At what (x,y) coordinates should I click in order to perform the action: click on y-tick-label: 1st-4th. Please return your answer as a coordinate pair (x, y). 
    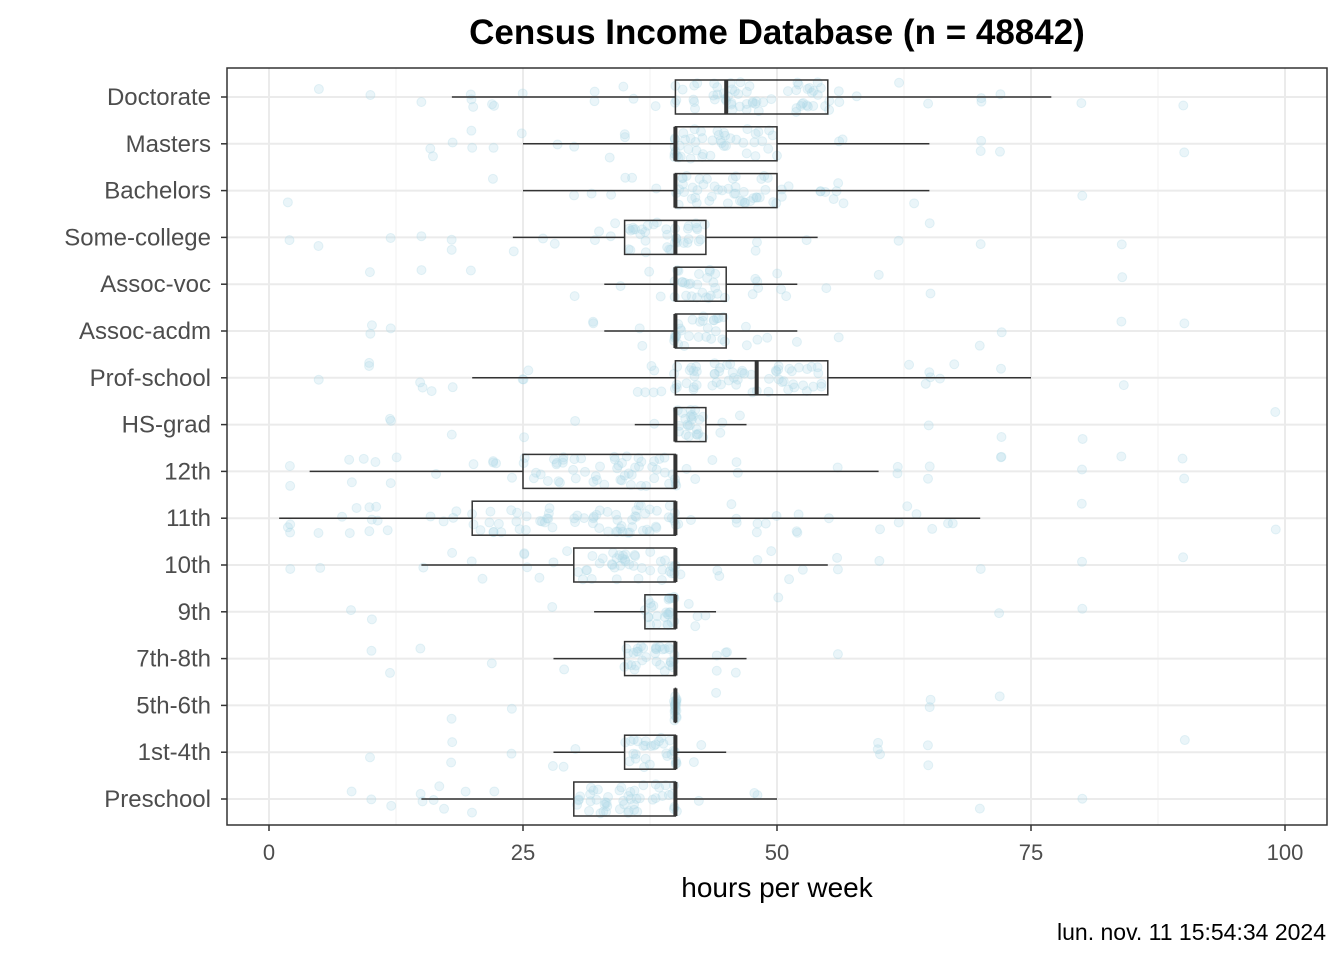
    Looking at the image, I should click on (174, 752).